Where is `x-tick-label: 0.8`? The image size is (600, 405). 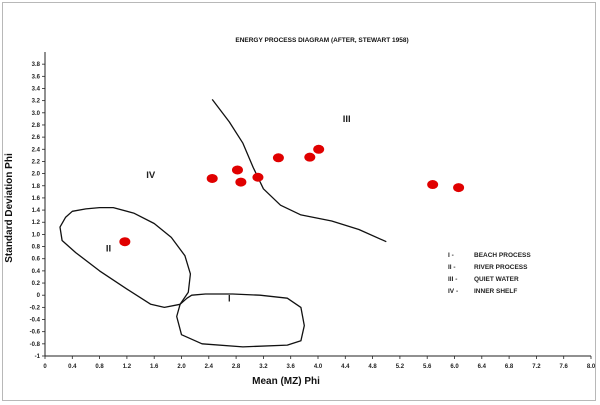
x-tick-label: 0.8 is located at coordinates (99, 367).